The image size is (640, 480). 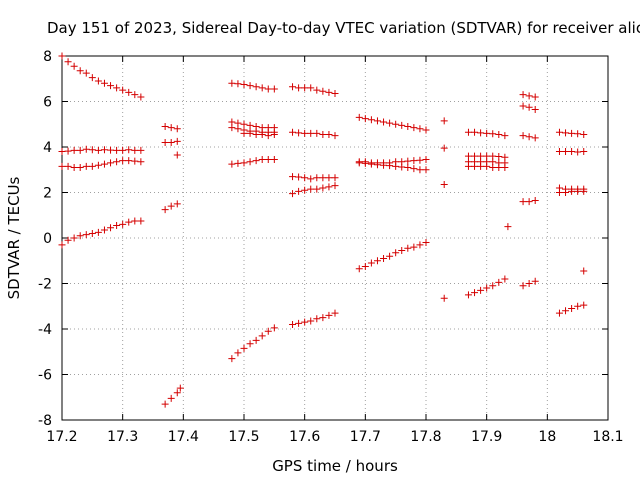 What do you see at coordinates (47, 194) in the screenshot?
I see `y-tick-label: 2` at bounding box center [47, 194].